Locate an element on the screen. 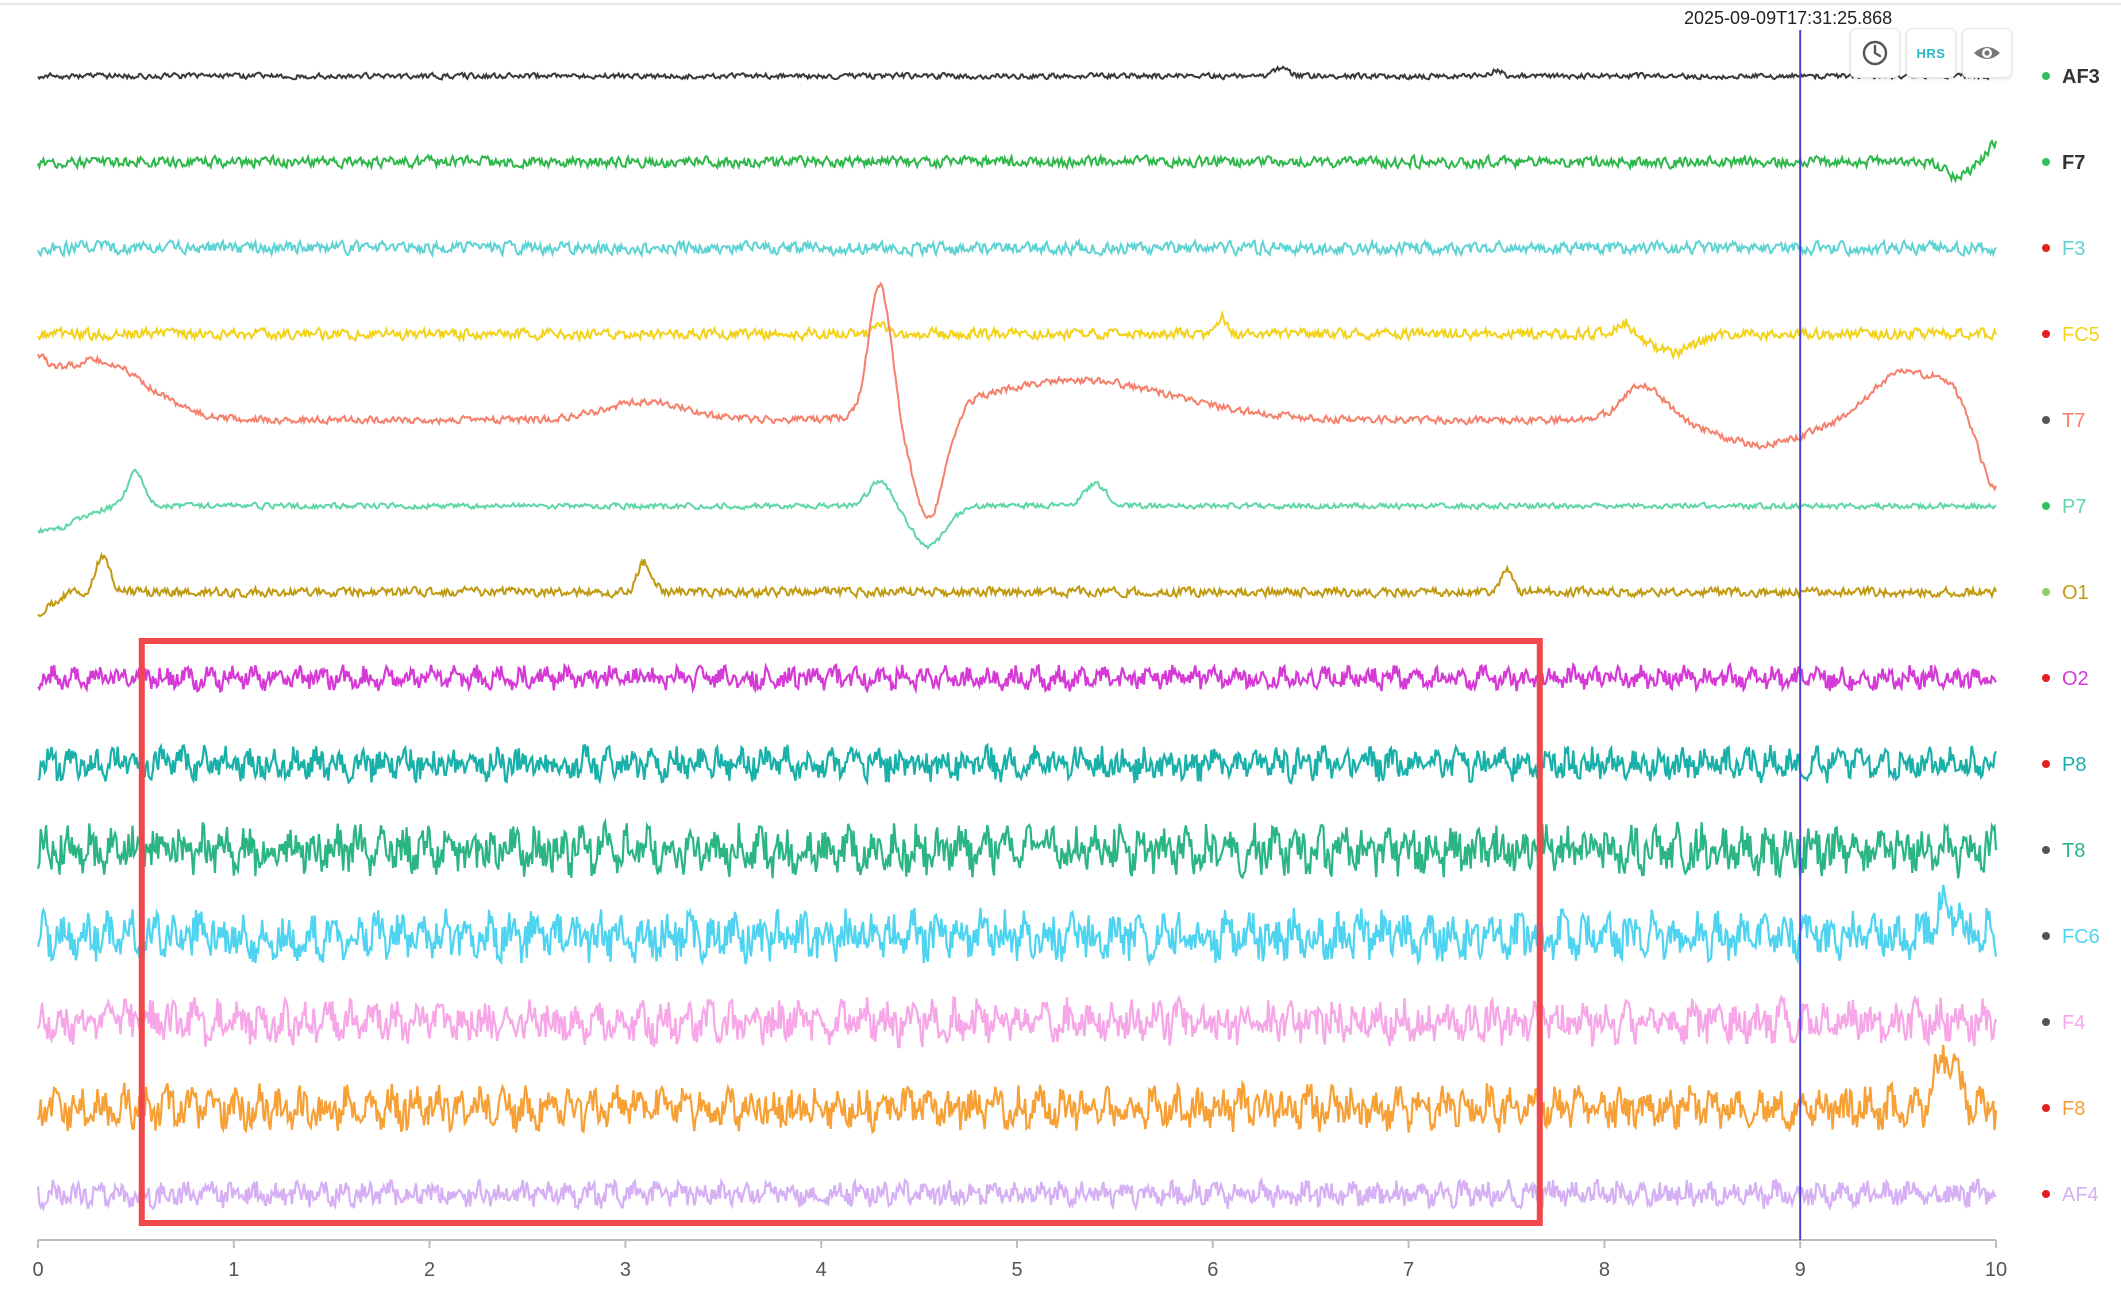 This screenshot has width=2121, height=1301. channel-label-p7: P7 is located at coordinates (2074, 507).